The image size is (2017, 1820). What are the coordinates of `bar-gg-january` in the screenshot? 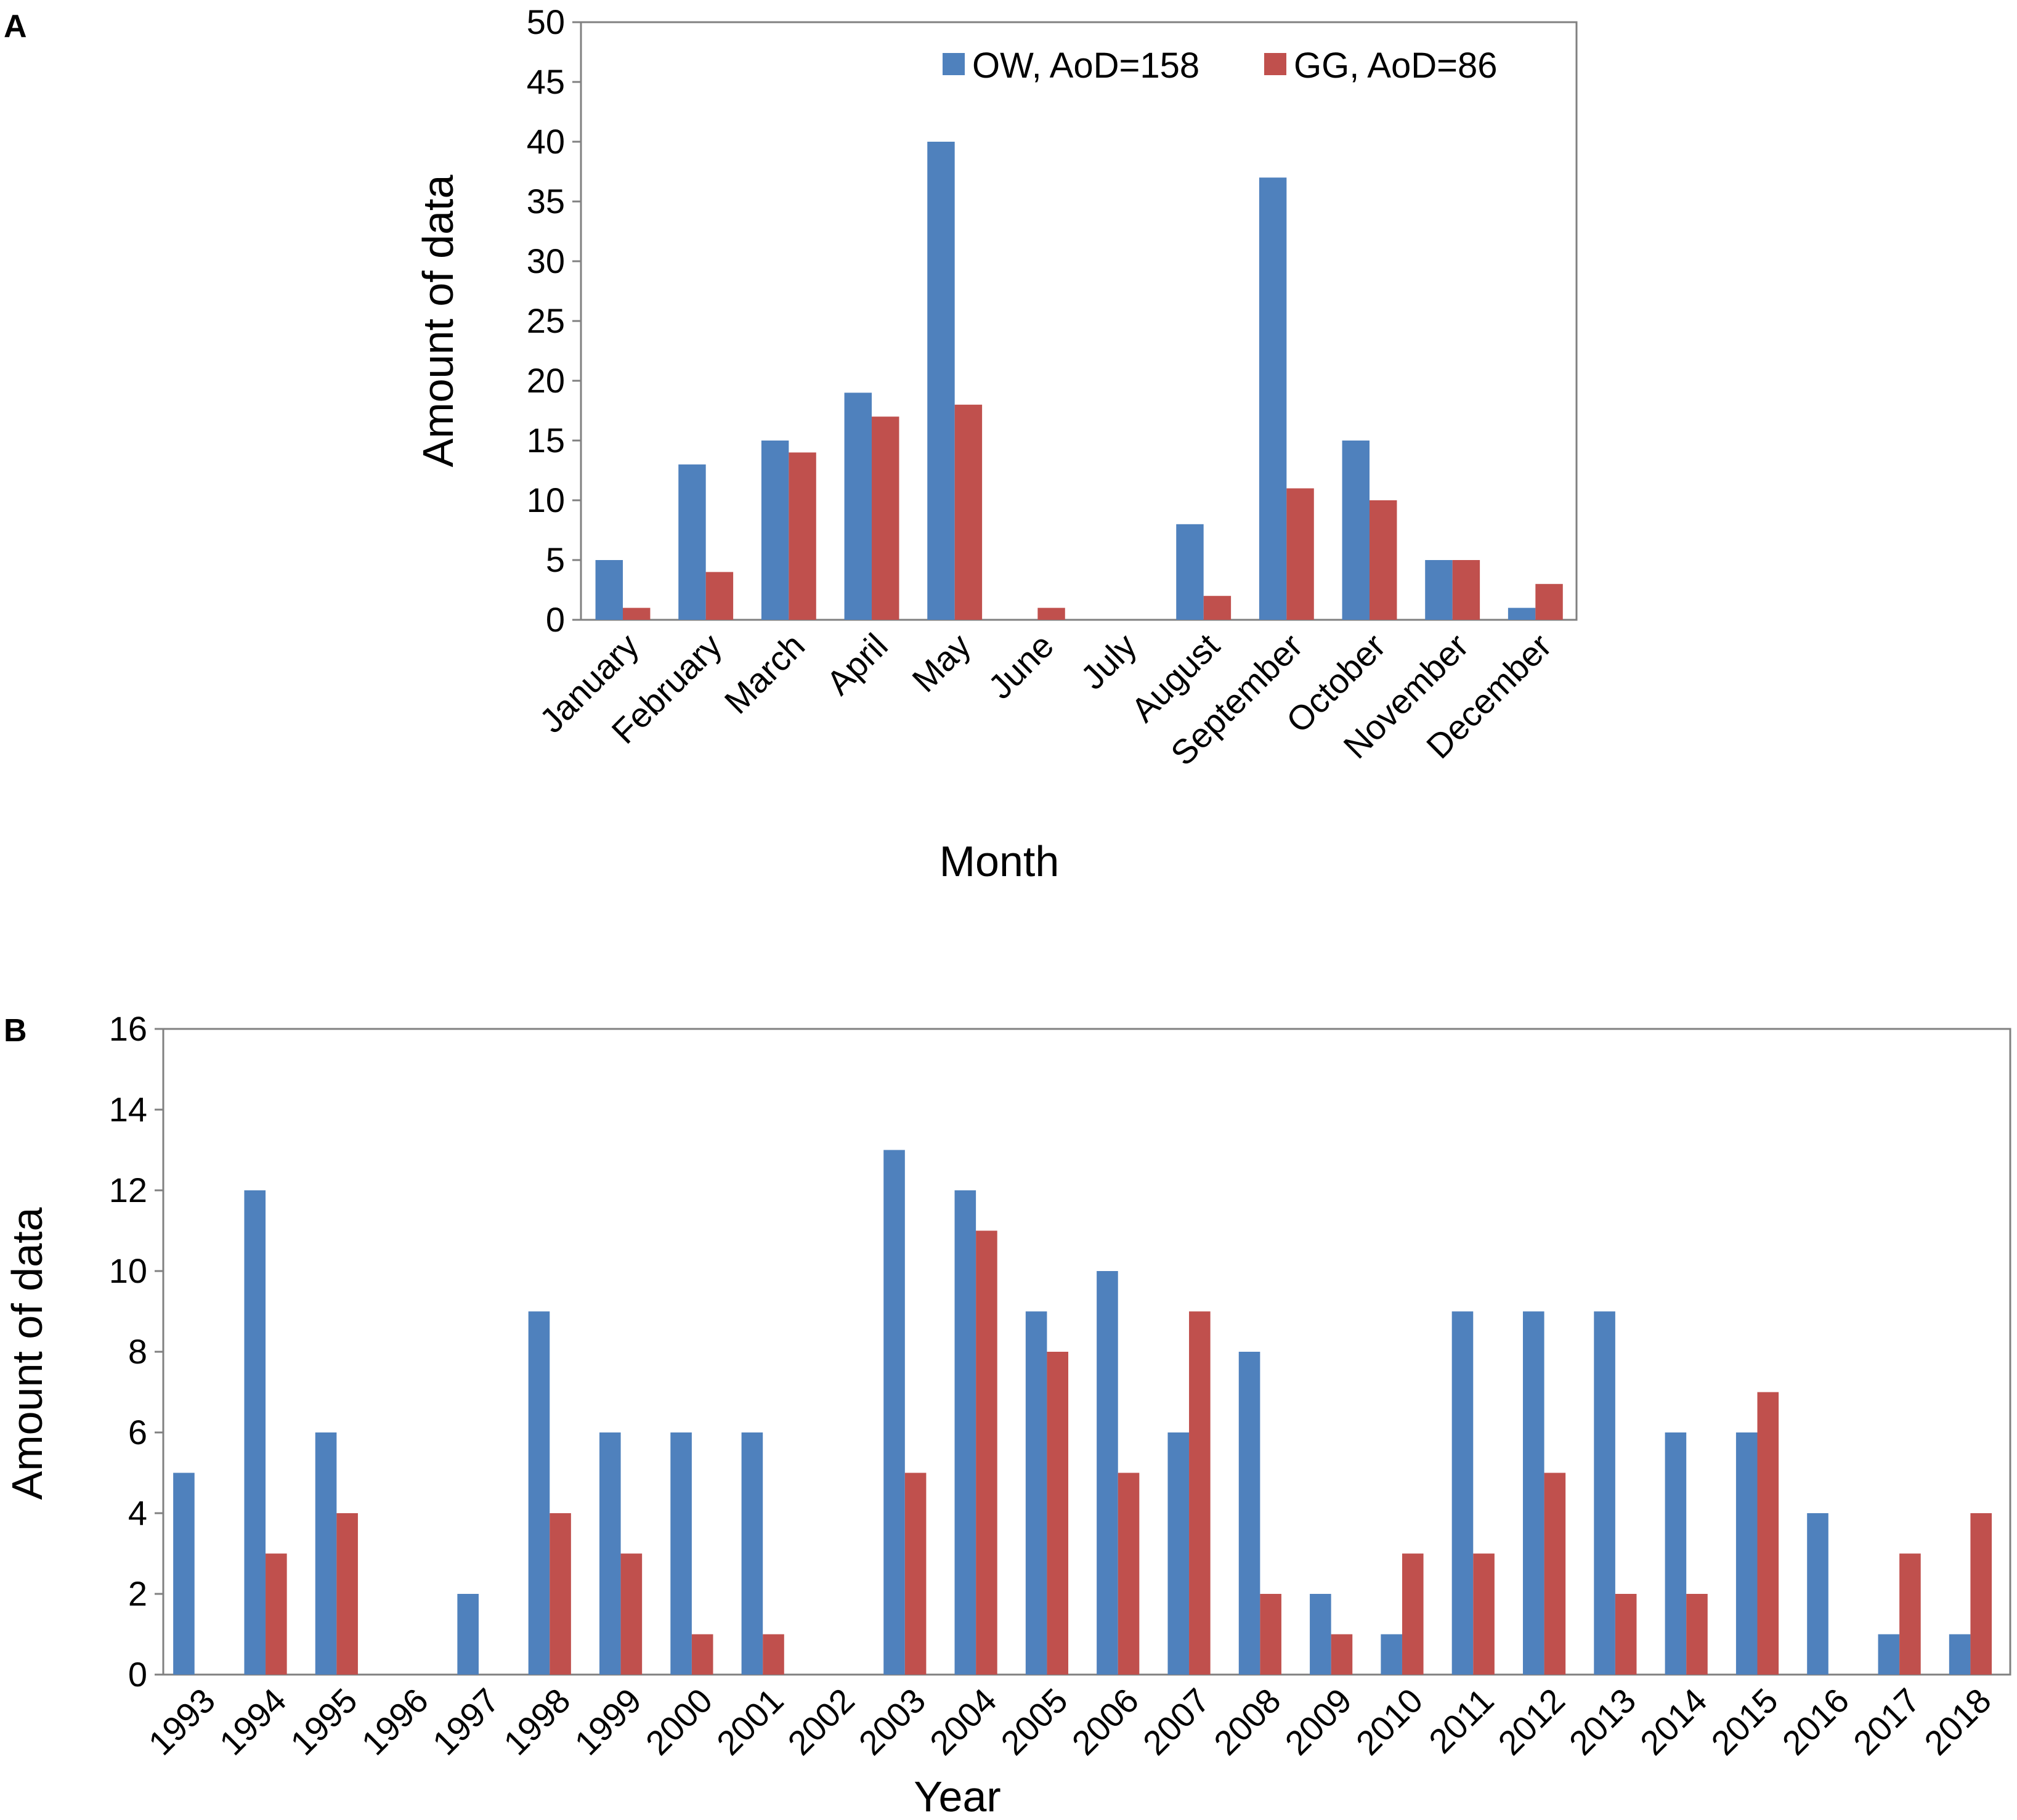 It's located at (637, 613).